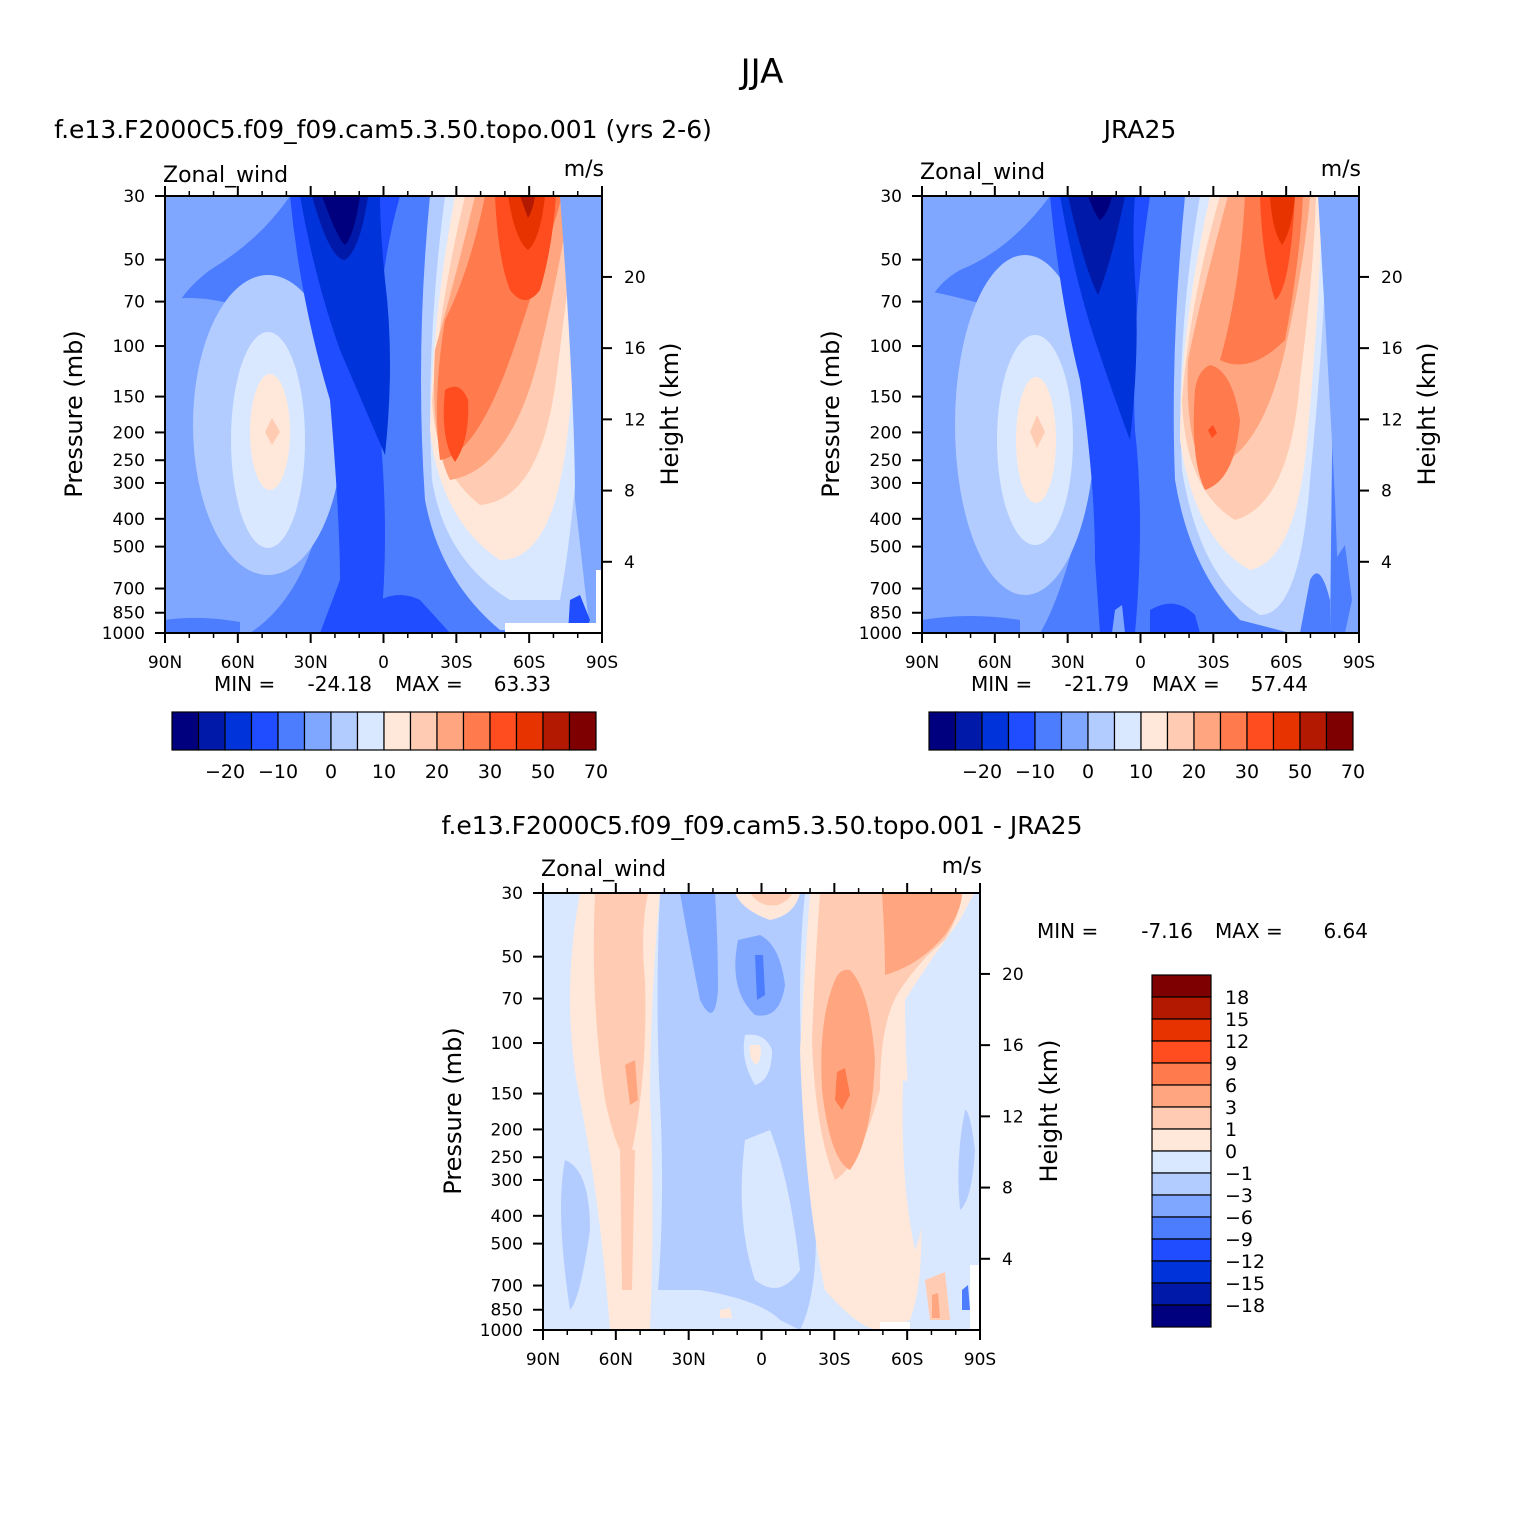 The image size is (1524, 1524). I want to click on colorbar-label: 10, so click(384, 772).